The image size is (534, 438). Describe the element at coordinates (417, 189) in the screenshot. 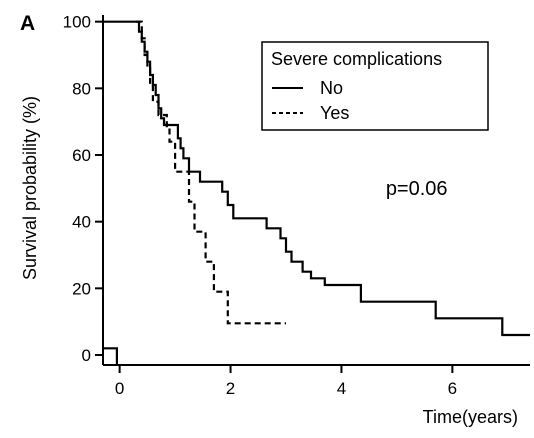

I see `p-value-annotation: p=0.06` at that location.